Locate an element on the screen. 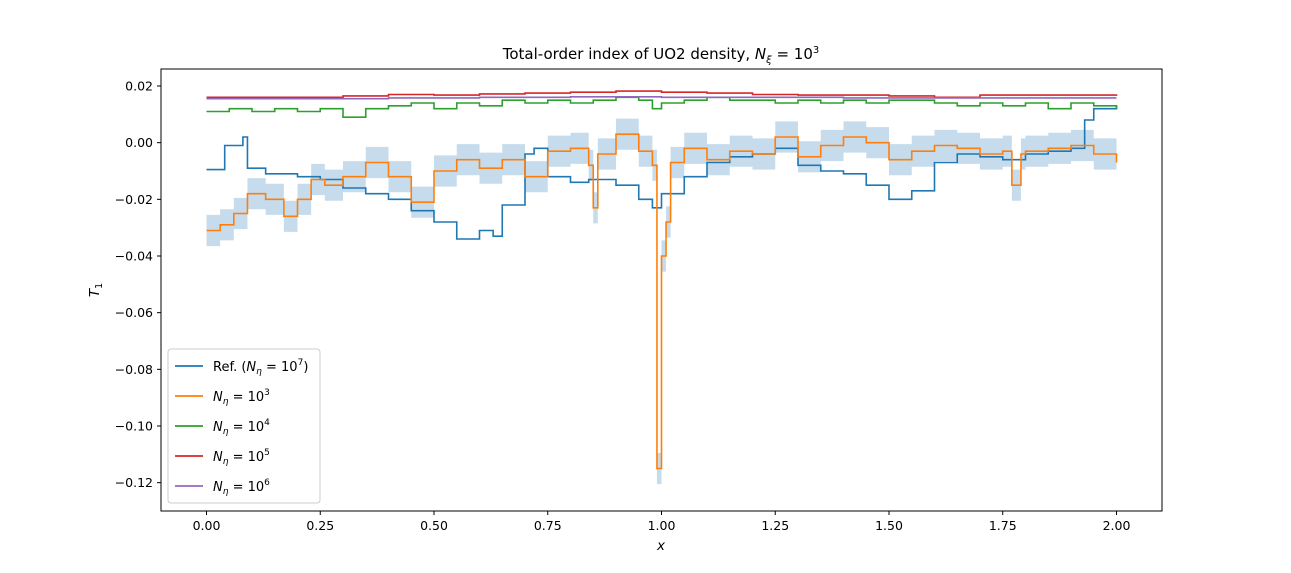 This screenshot has width=1291, height=573. legend-label-2: Nη = 104 is located at coordinates (241, 427).